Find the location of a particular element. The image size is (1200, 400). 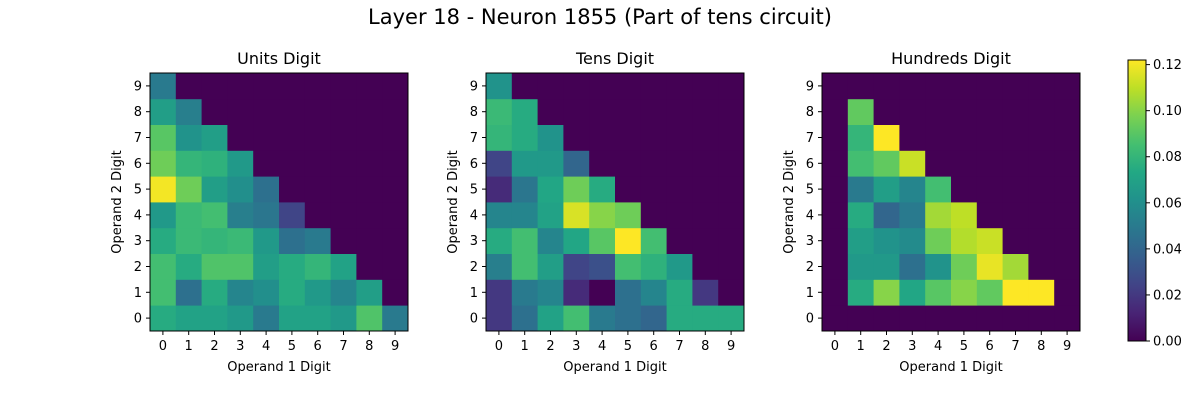

x-tick-label: 0 is located at coordinates (835, 346).